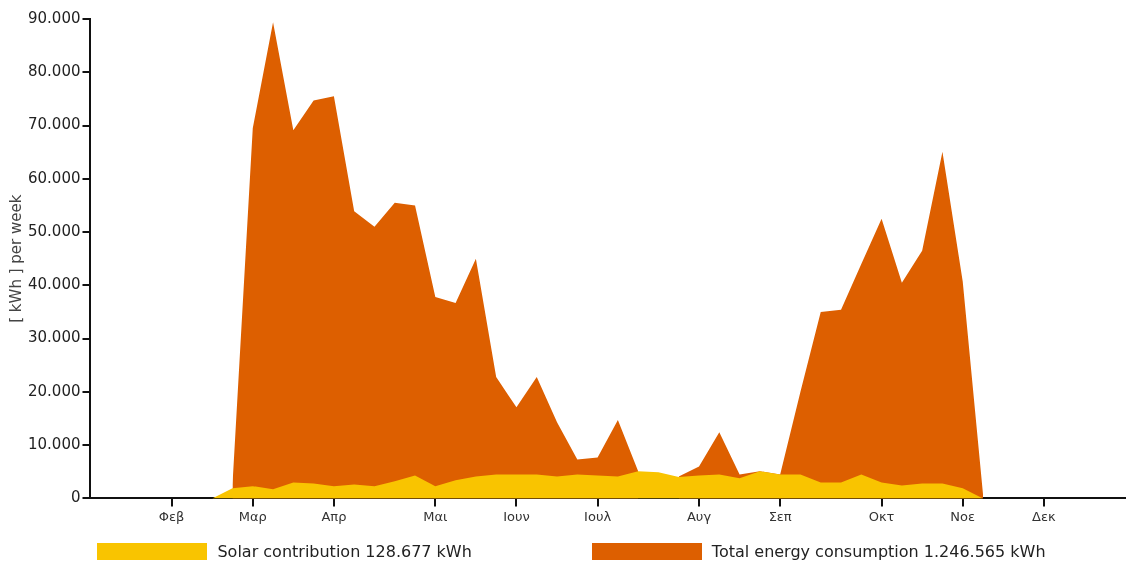 The image size is (1143, 586). What do you see at coordinates (598, 516) in the screenshot?
I see `x-tick-label: Ιουλ` at bounding box center [598, 516].